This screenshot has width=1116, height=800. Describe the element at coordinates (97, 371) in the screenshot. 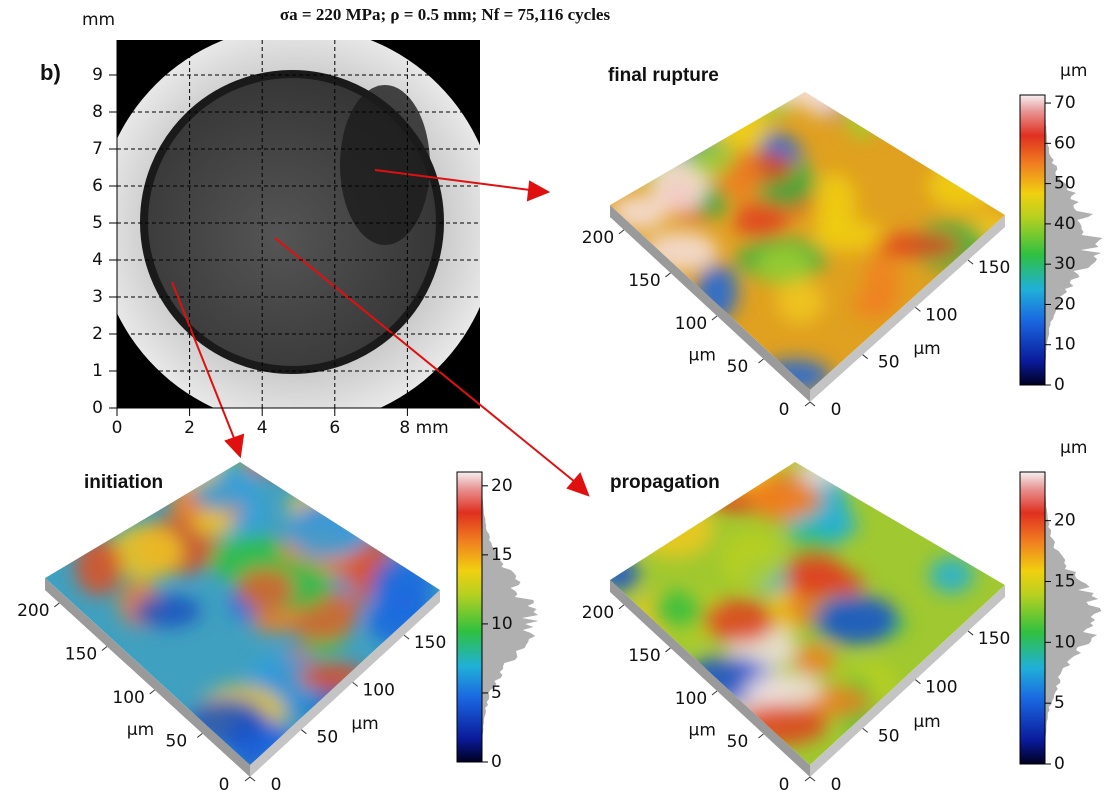

I see `y-tick-label: 1` at that location.